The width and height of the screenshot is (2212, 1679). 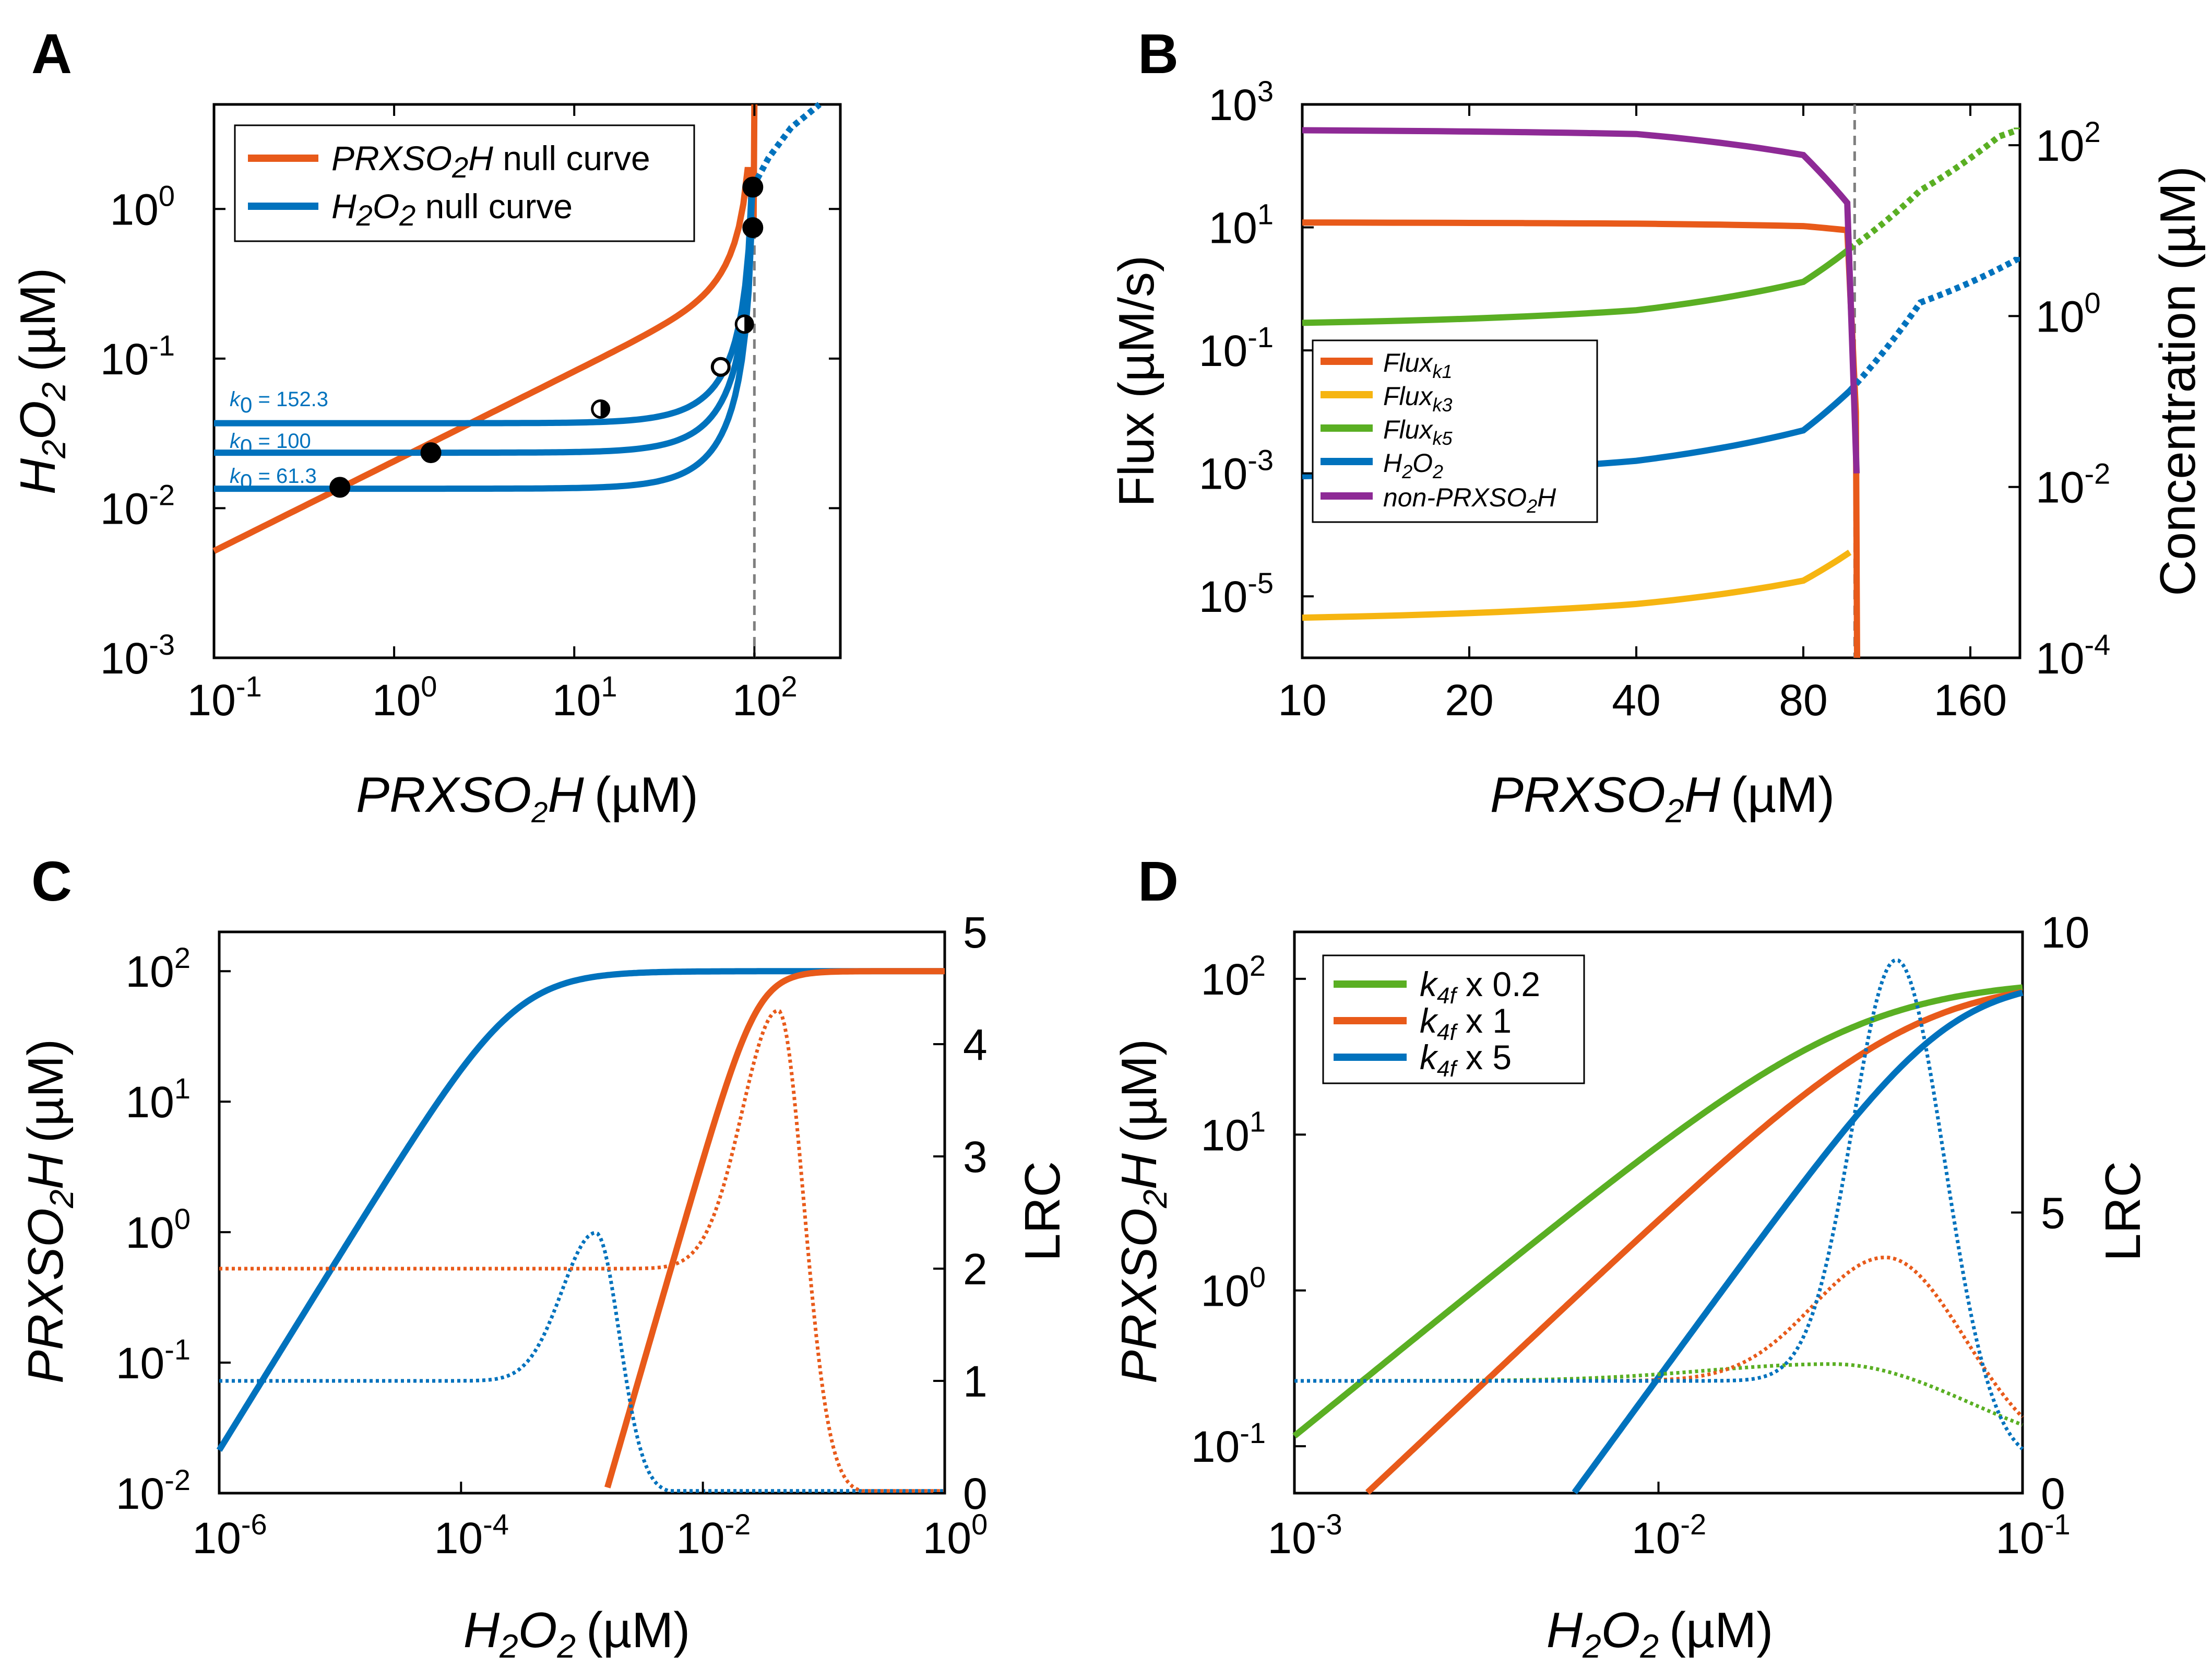 I want to click on y-tick-label-left: 10³, so click(x=1241, y=102).